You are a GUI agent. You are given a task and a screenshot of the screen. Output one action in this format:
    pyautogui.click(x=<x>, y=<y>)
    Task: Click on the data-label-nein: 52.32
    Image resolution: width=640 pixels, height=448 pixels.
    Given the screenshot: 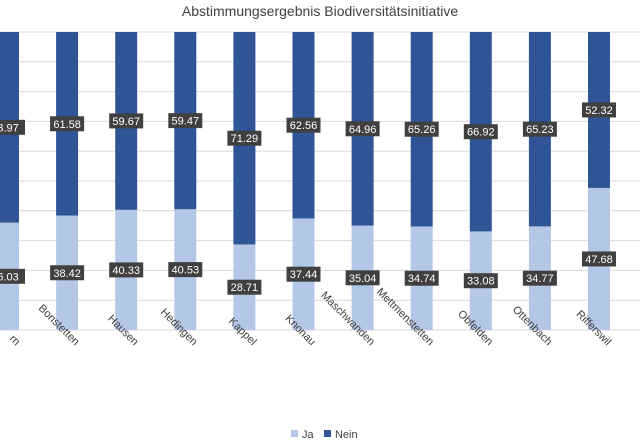 What is the action you would take?
    pyautogui.click(x=599, y=111)
    